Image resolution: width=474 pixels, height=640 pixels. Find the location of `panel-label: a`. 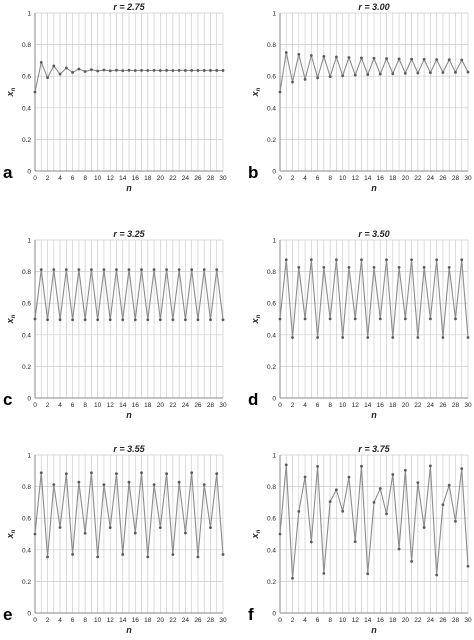

panel-label: a is located at coordinates (8, 172).